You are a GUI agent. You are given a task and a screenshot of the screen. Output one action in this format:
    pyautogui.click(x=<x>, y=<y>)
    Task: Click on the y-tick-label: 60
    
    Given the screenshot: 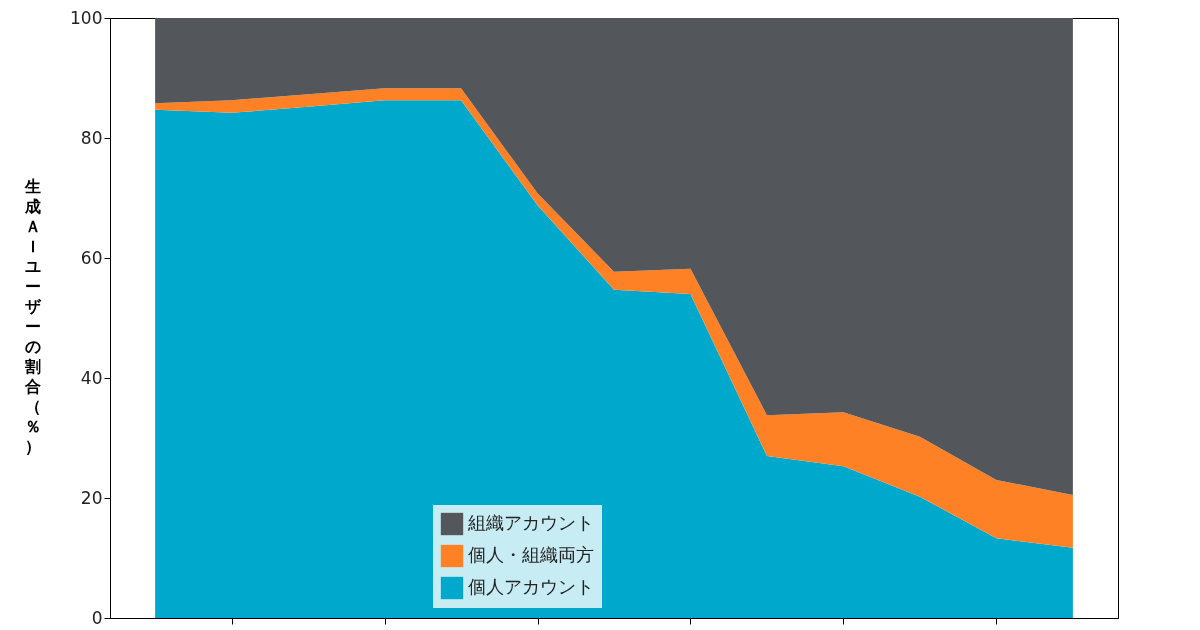 What is the action you would take?
    pyautogui.click(x=91, y=257)
    